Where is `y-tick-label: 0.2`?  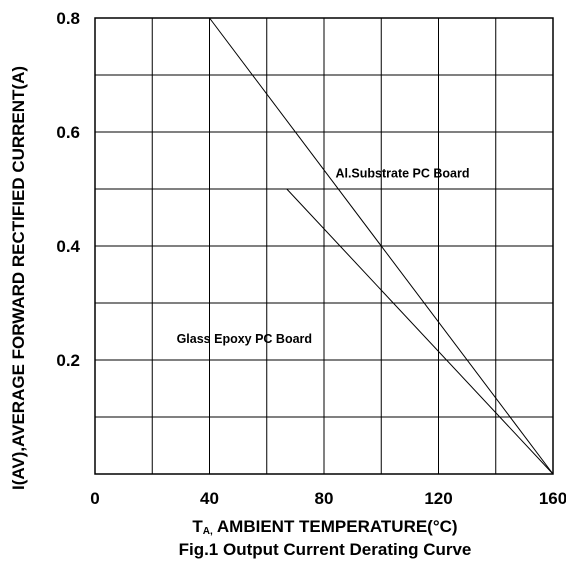
y-tick-label: 0.2 is located at coordinates (68, 360).